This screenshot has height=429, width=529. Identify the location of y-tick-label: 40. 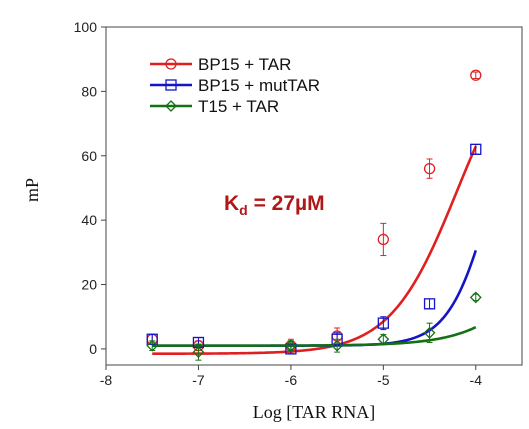
(89, 220).